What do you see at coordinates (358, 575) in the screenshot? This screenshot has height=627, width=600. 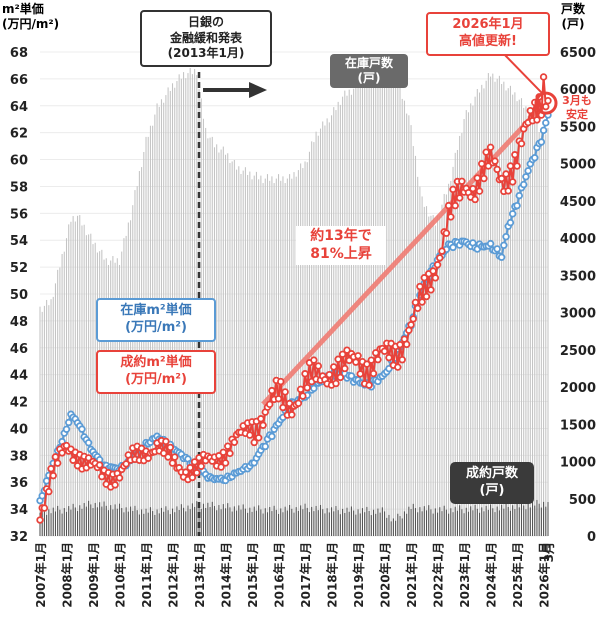 I see `x-tick-label: 2019年1月` at bounding box center [358, 575].